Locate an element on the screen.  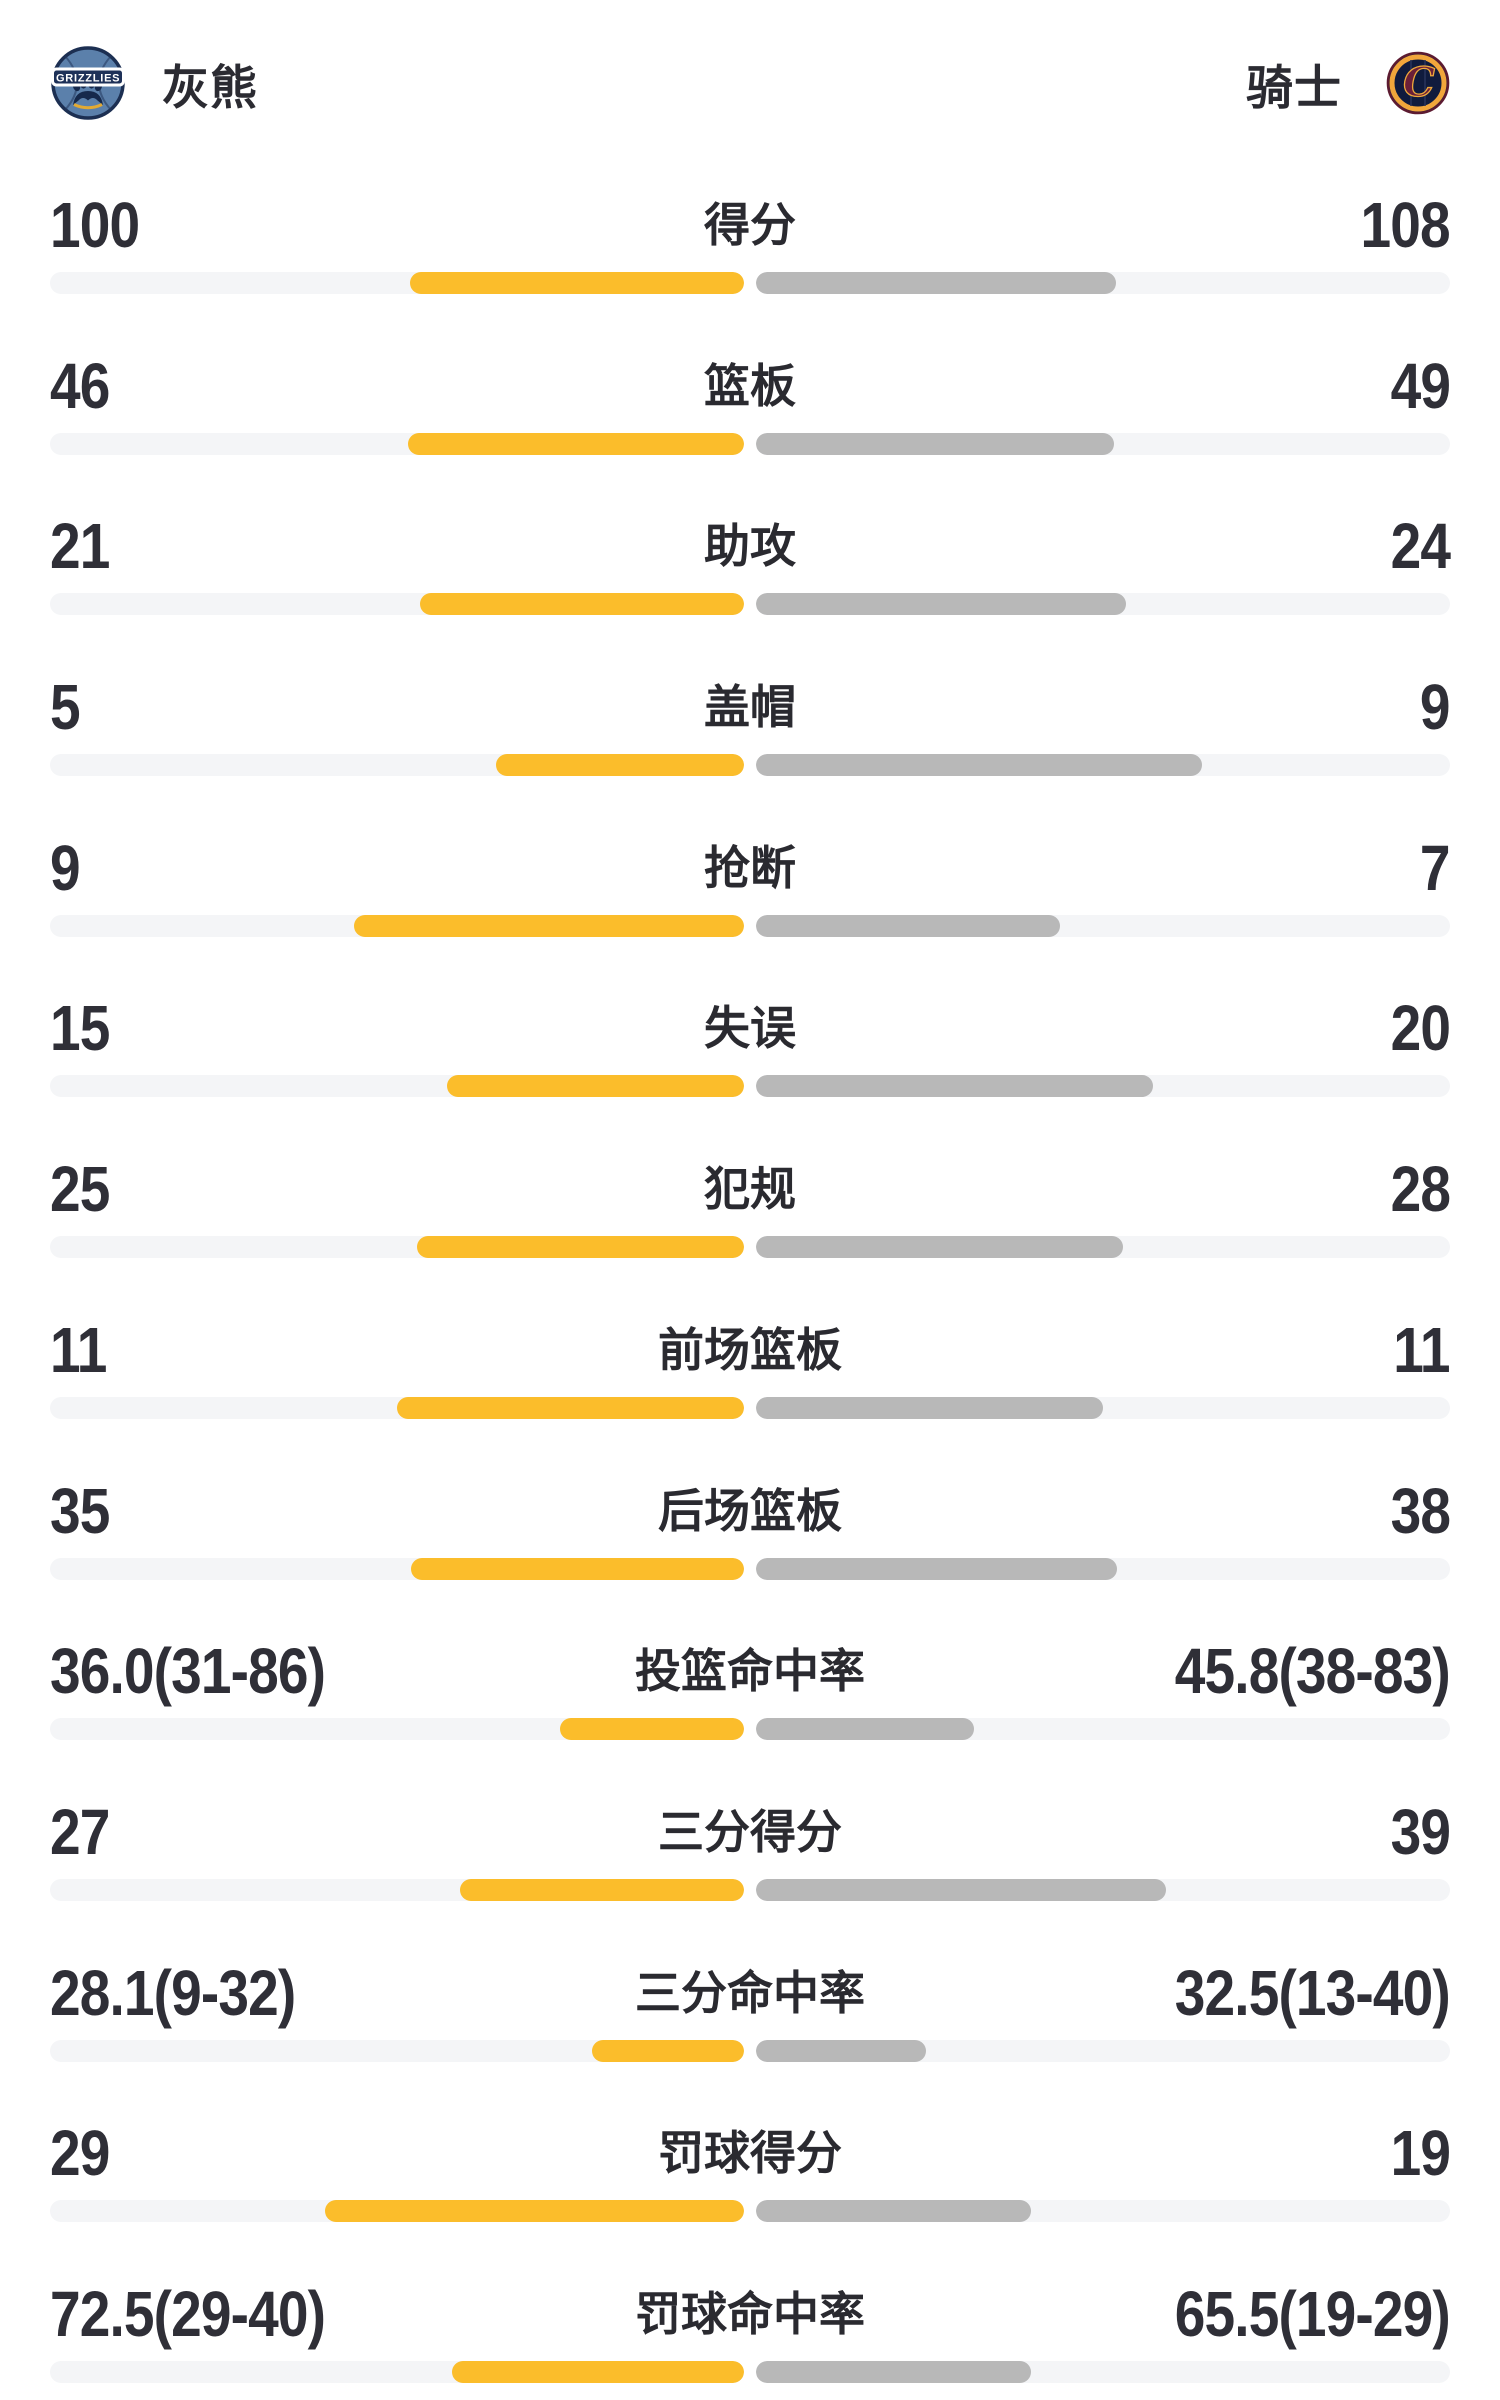
stat-row: 72.5(29-40) 罚球命中率 65.5(19-29) is located at coordinates (750, 2338).